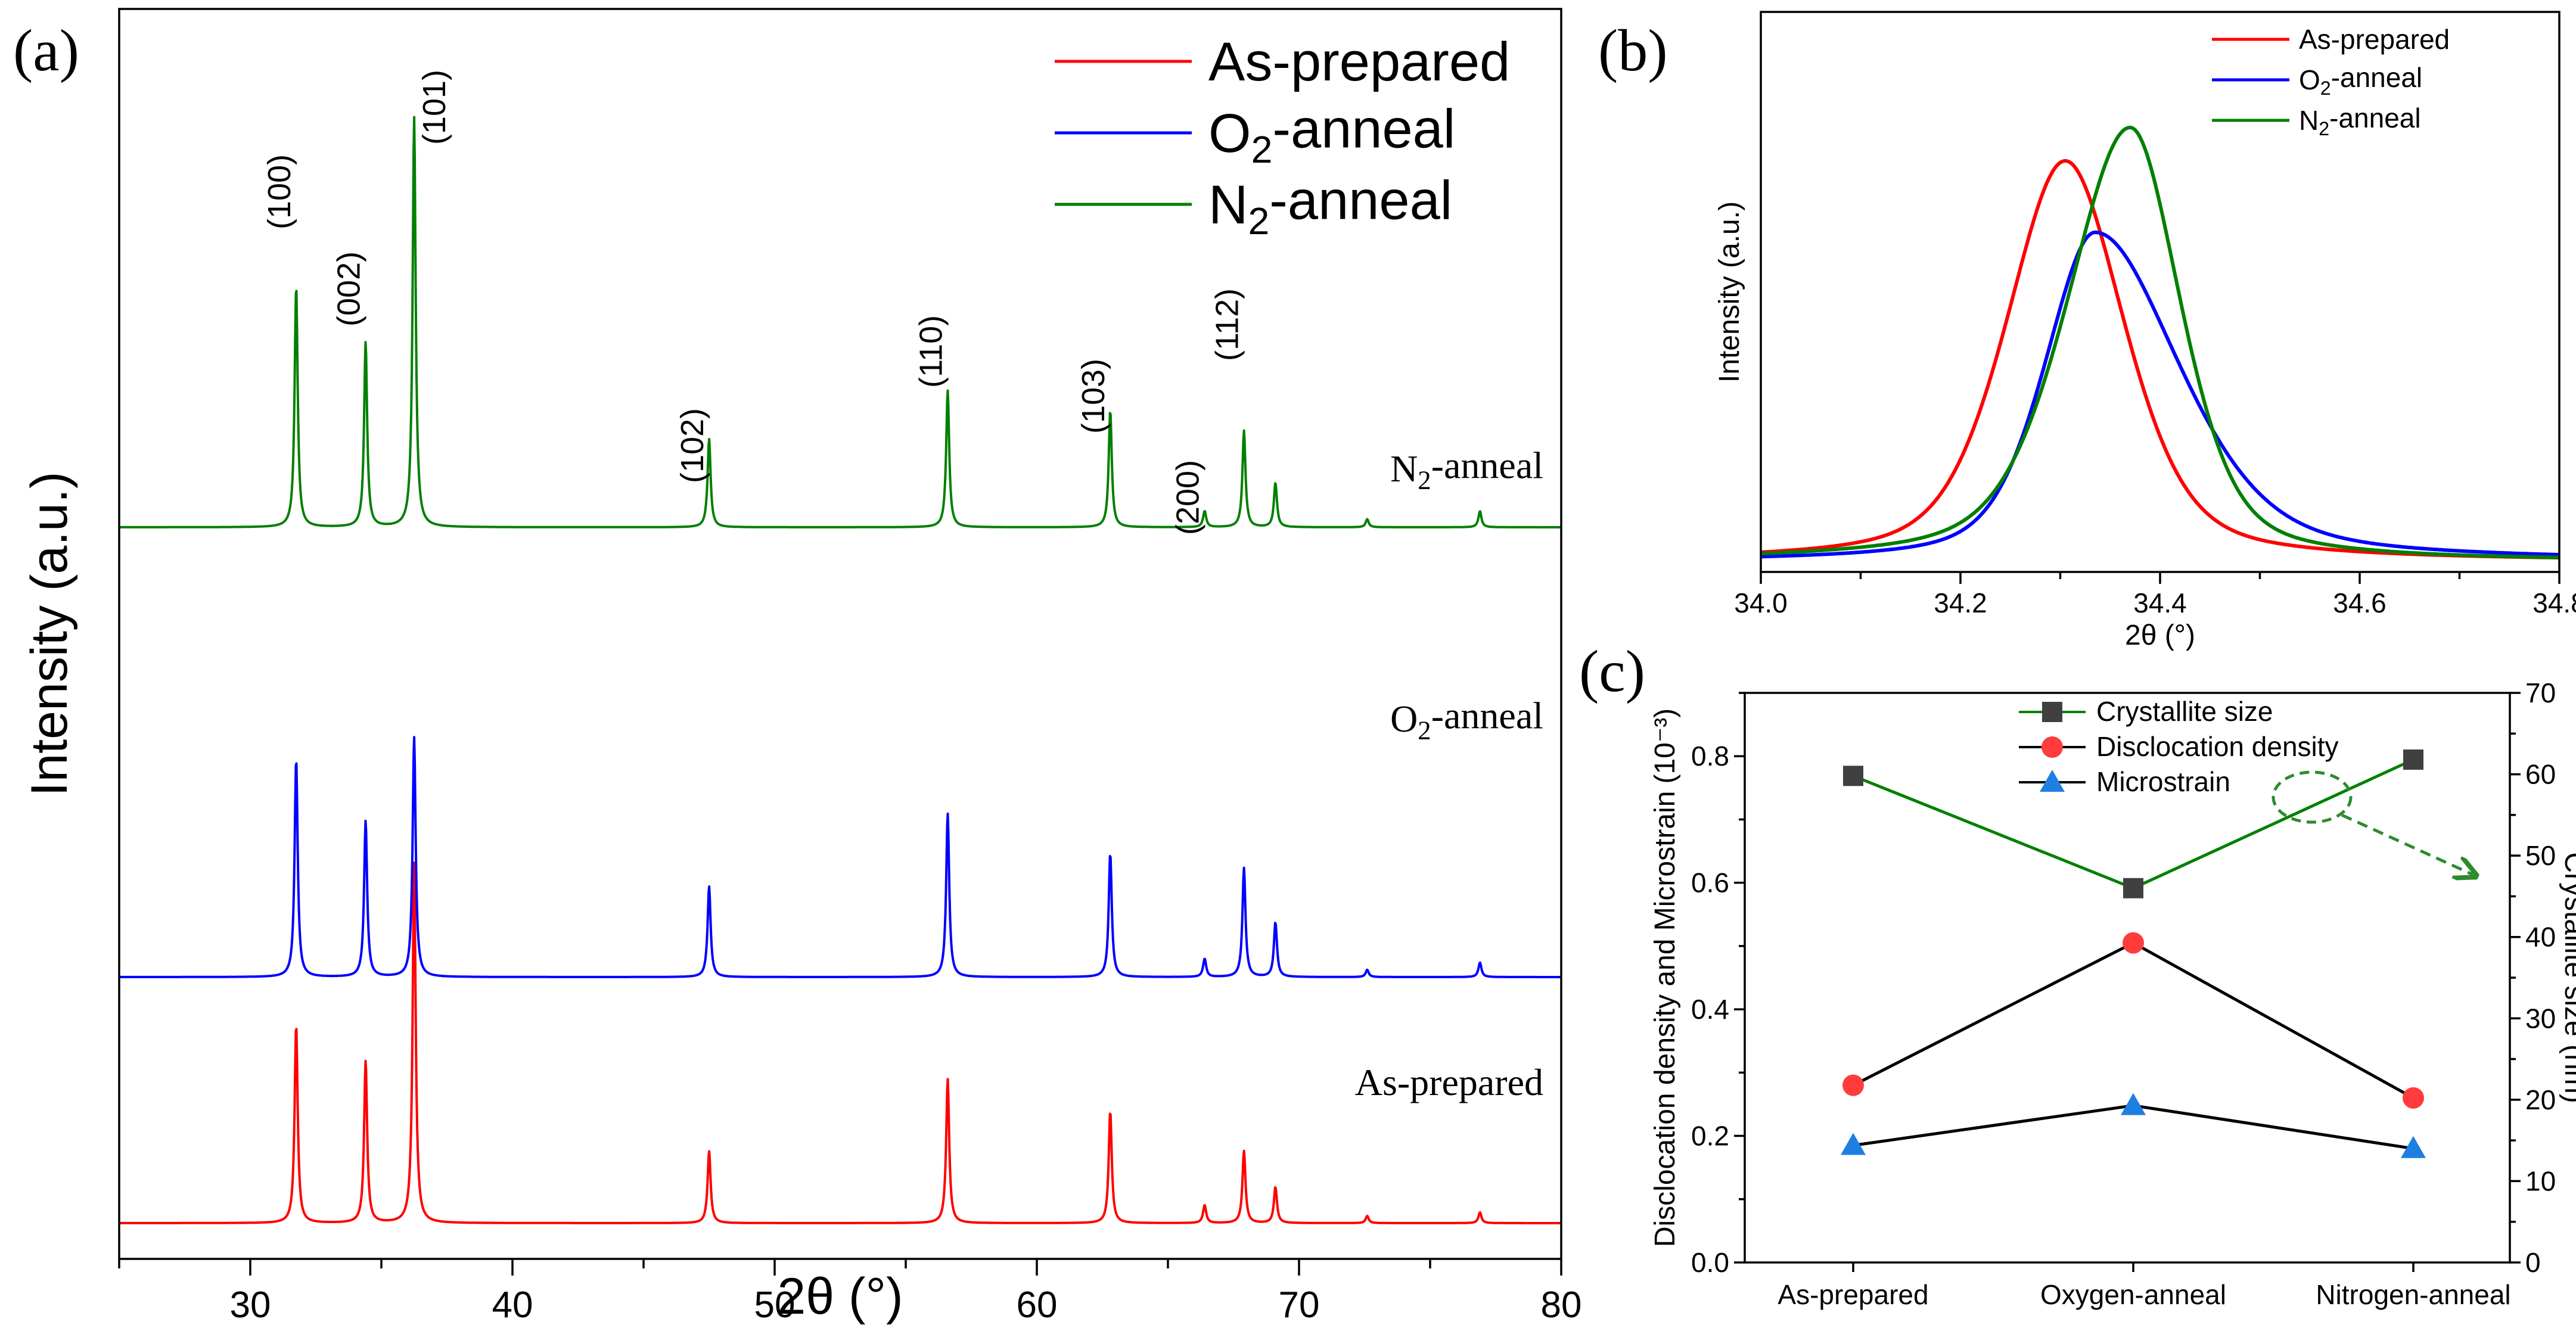 The height and width of the screenshot is (1328, 2576). Describe the element at coordinates (1718, 985) in the screenshot. I see `panel-c-y-ticks-left: 0.0 0.2 0.4 0.6 0.8` at that location.